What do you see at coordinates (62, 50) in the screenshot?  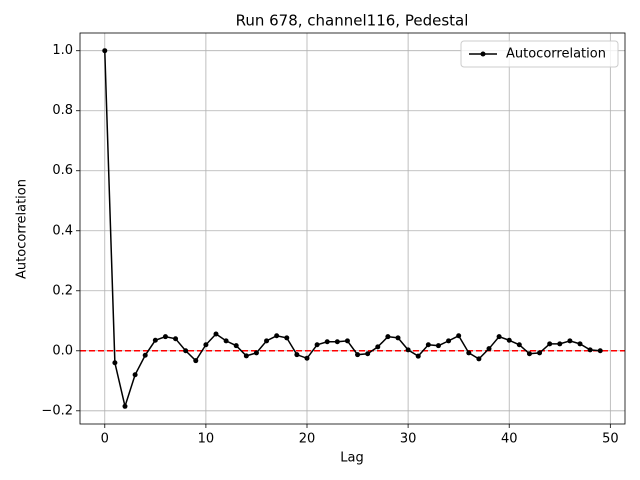 I see `y-tick-label: 1.0` at bounding box center [62, 50].